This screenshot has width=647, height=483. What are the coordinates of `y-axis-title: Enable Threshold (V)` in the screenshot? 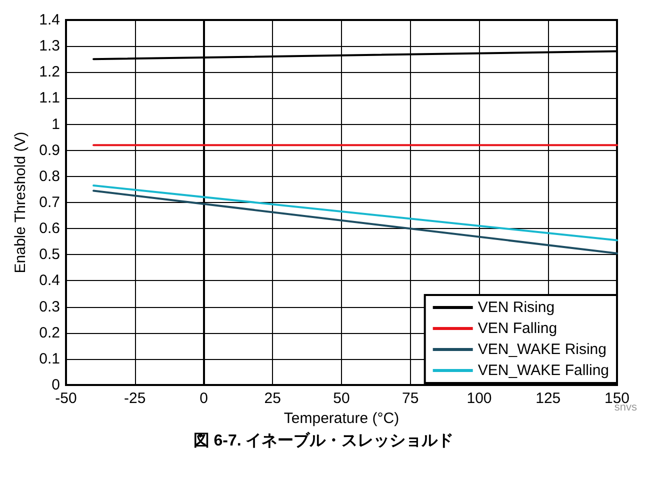 It's located at (21, 203).